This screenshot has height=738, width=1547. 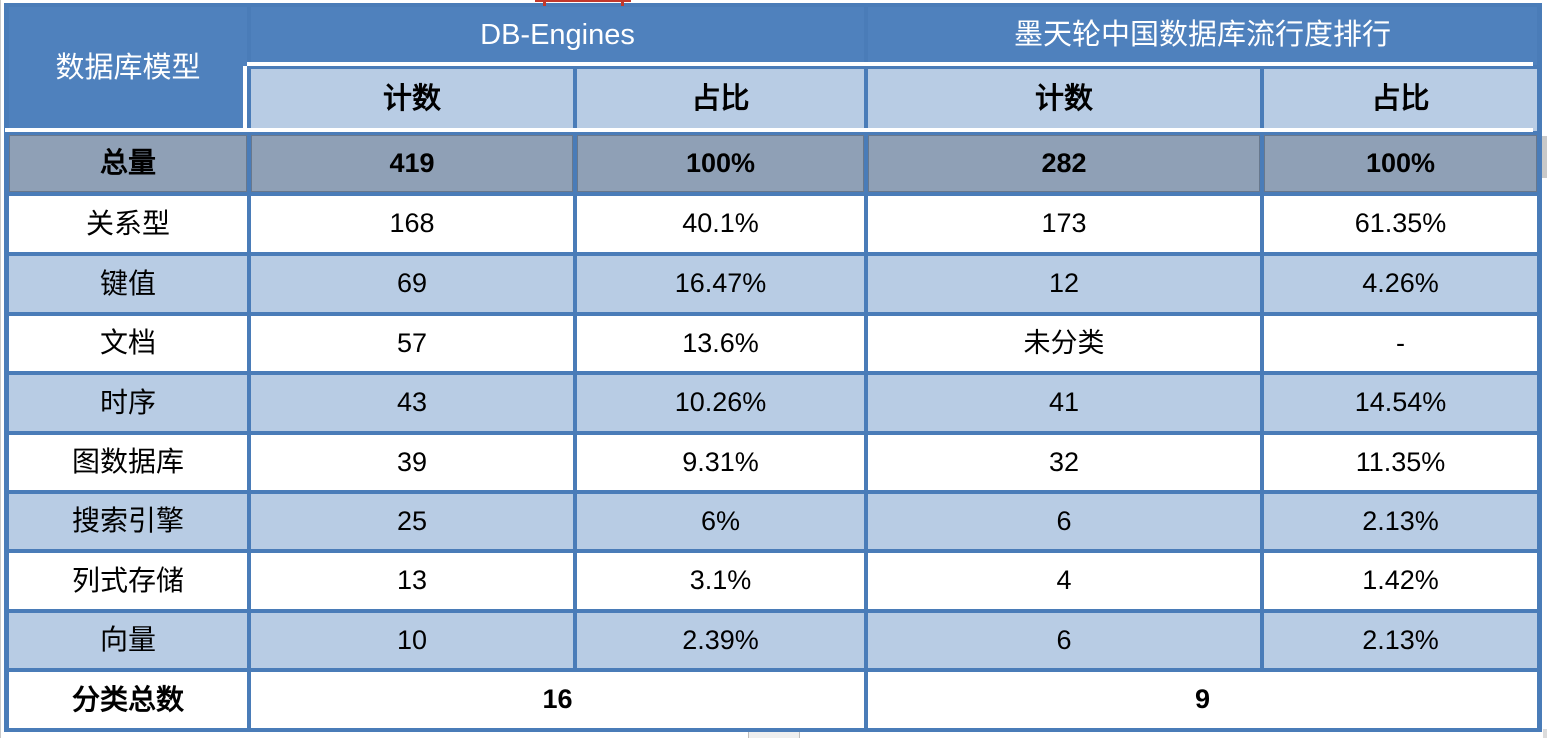 I want to click on subheader-mo-count: 计数, so click(x=1064, y=100).